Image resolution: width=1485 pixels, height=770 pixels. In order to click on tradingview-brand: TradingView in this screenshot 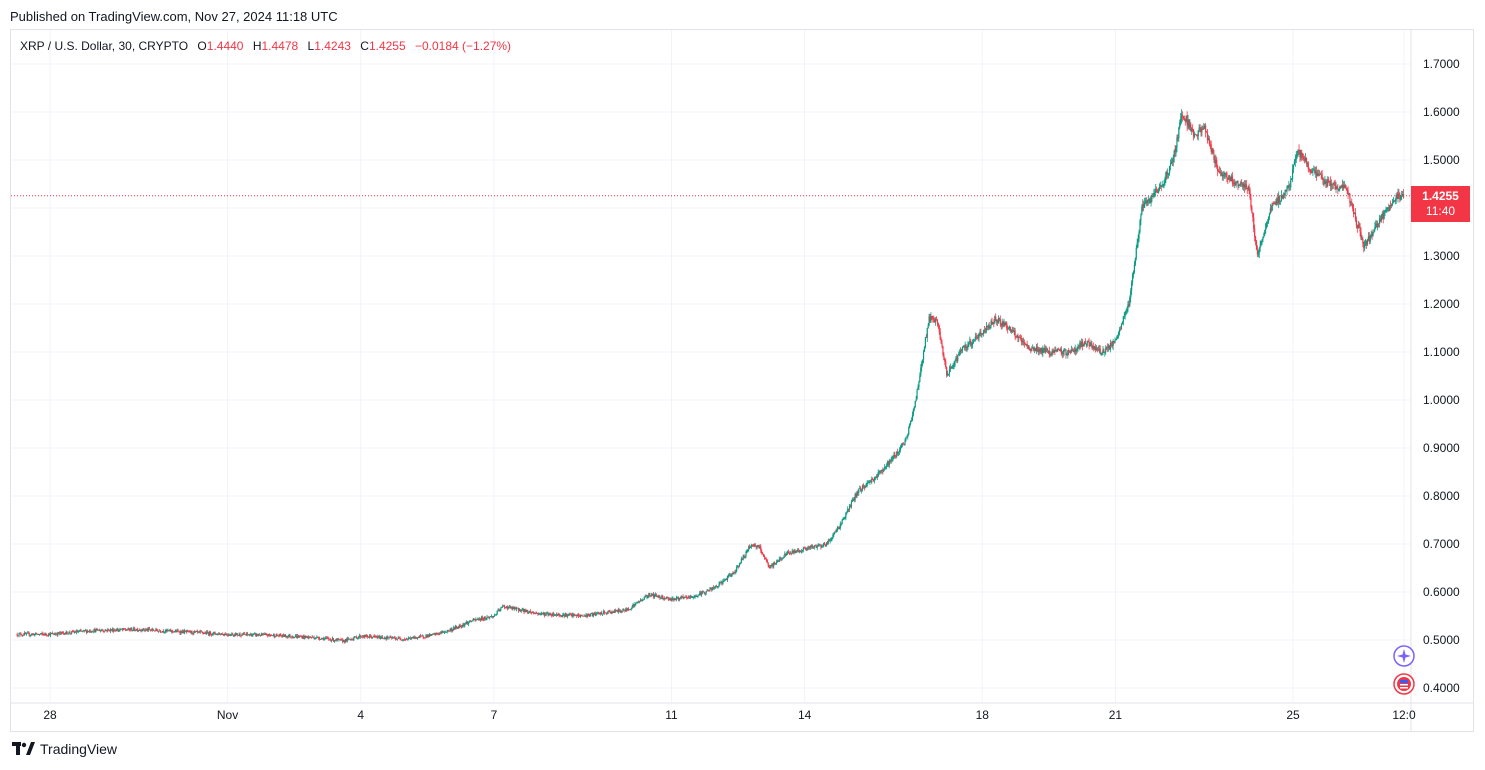, I will do `click(64, 749)`.